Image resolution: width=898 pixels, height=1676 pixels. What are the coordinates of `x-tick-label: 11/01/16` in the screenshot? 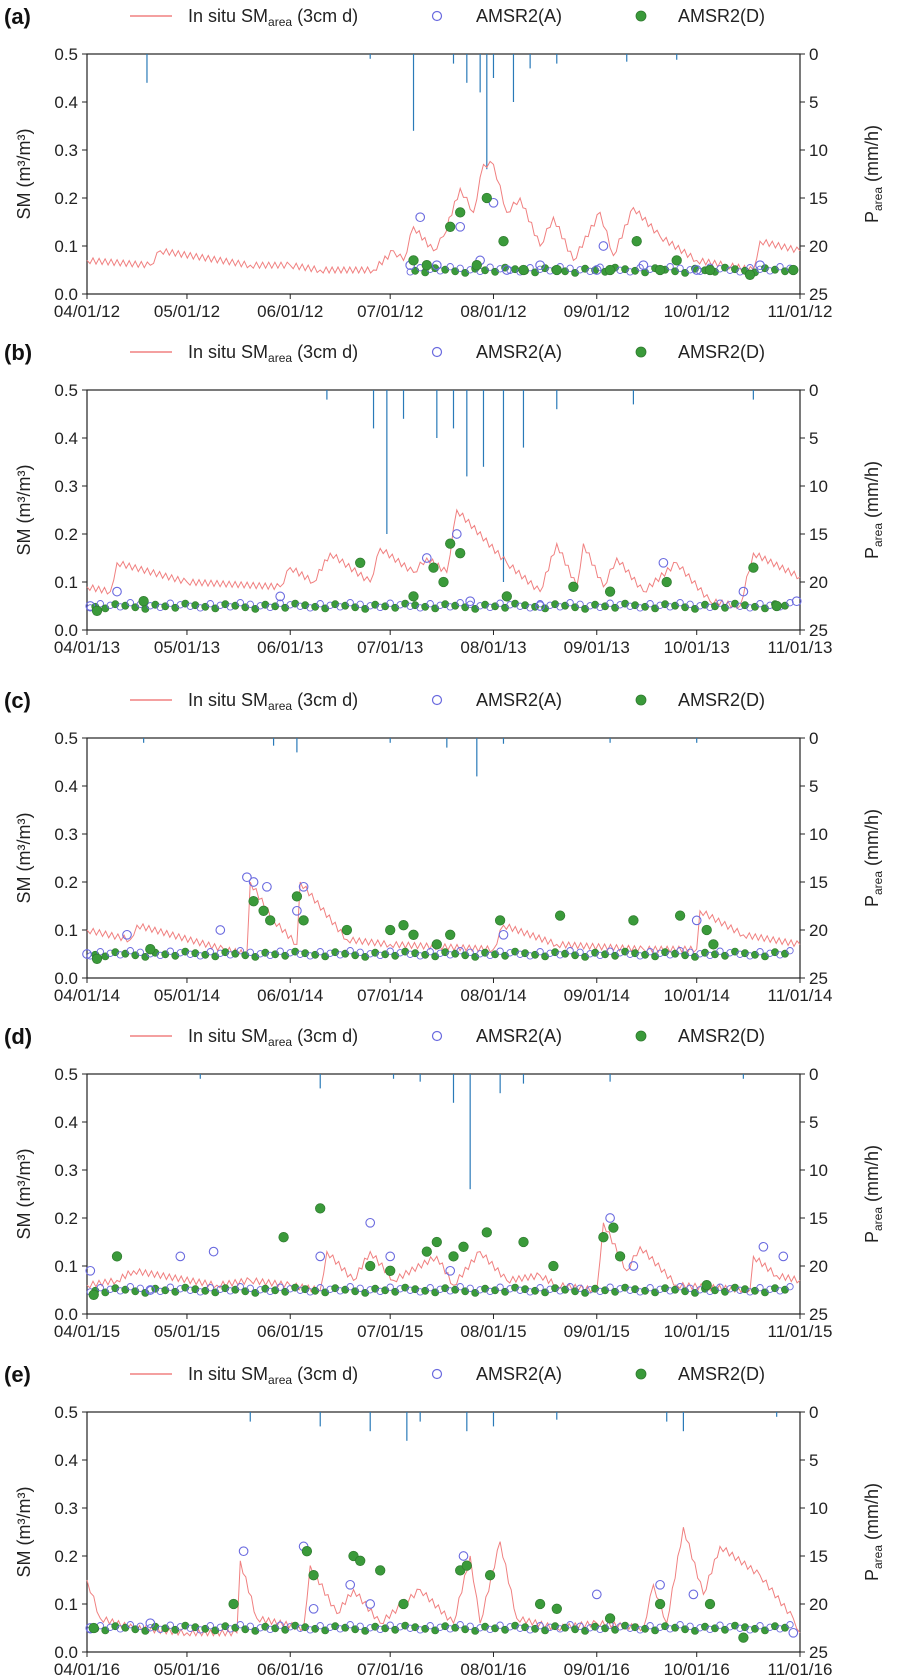 It's located at (800, 1668).